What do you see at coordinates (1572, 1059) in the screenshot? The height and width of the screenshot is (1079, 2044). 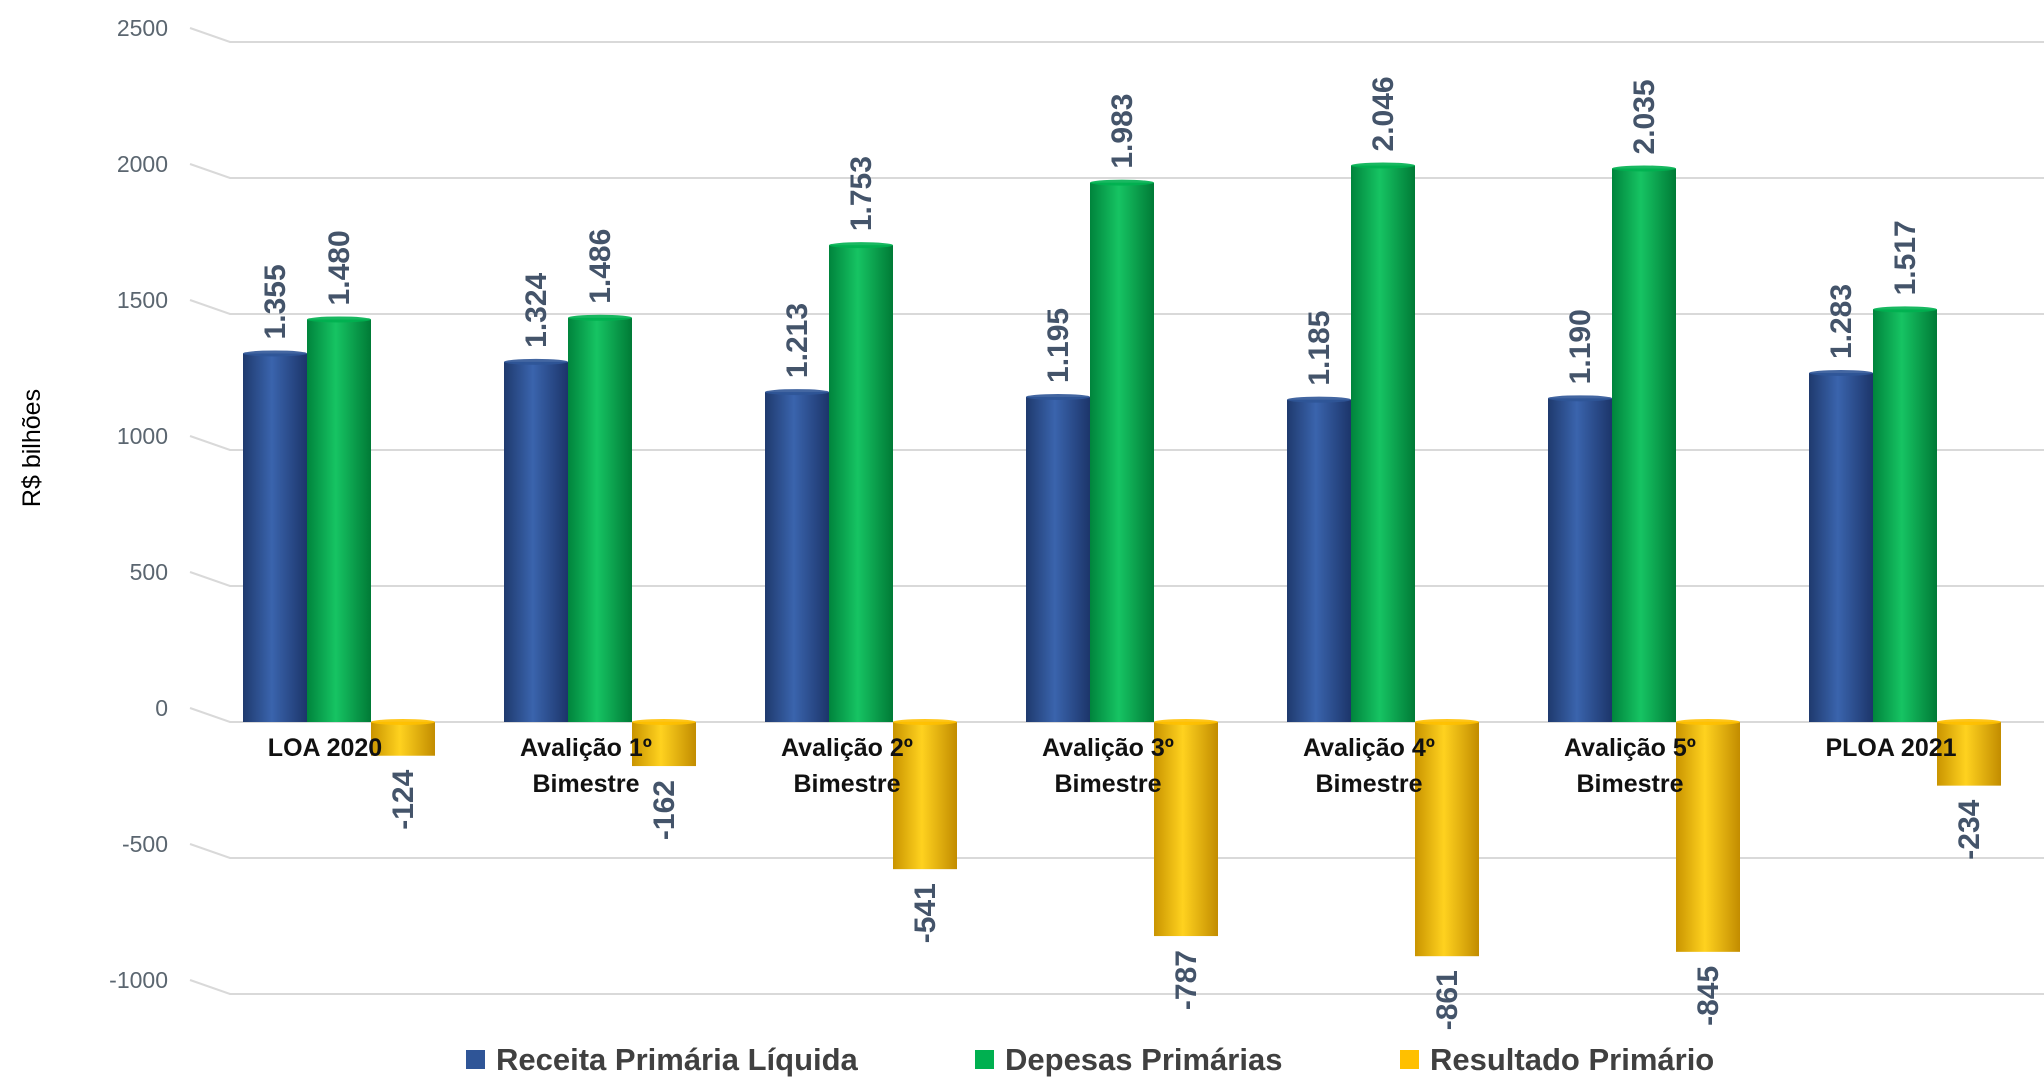 I see `legend-label: Resultado Primário` at bounding box center [1572, 1059].